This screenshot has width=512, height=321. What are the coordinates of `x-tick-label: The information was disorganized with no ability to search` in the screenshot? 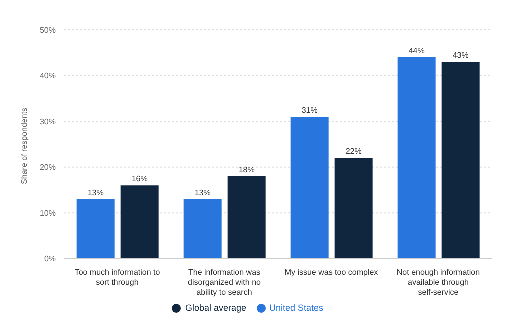 It's located at (225, 282).